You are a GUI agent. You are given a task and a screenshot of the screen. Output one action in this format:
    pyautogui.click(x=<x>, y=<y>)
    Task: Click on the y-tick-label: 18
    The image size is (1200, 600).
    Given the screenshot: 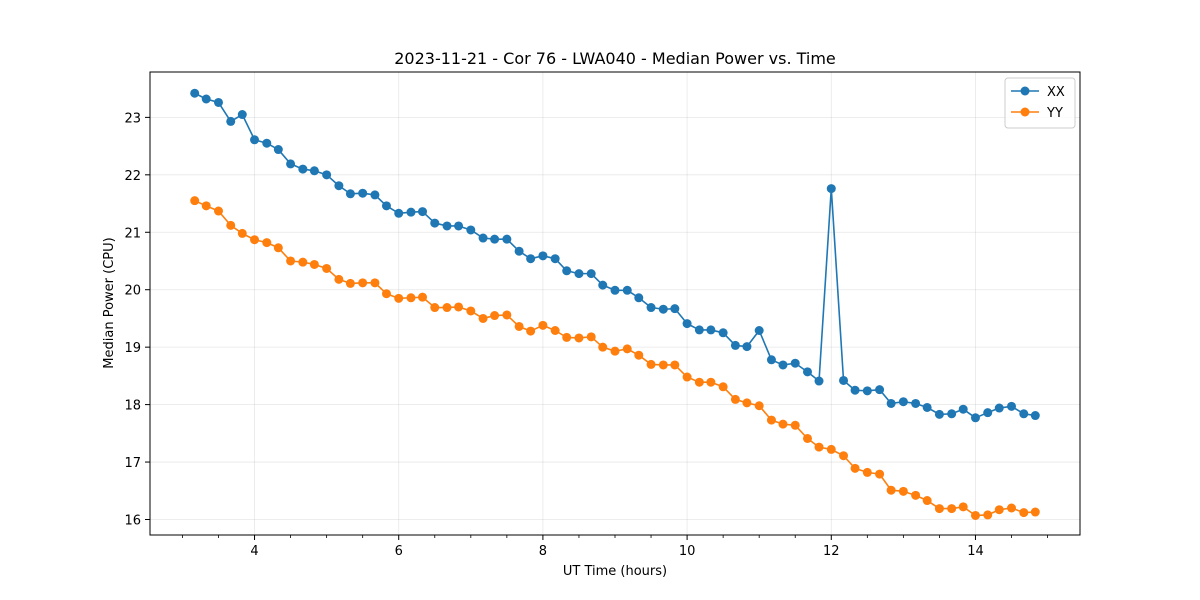 What is the action you would take?
    pyautogui.click(x=132, y=406)
    